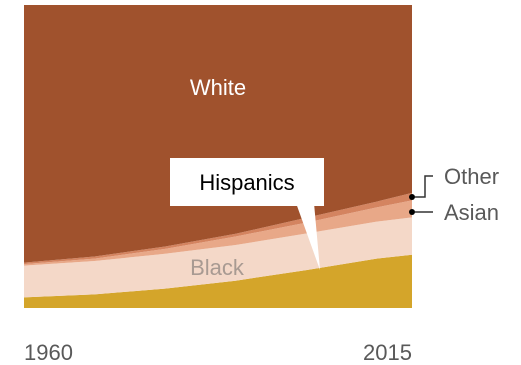  Describe the element at coordinates (218, 281) in the screenshot. I see `hispanics-area` at that location.